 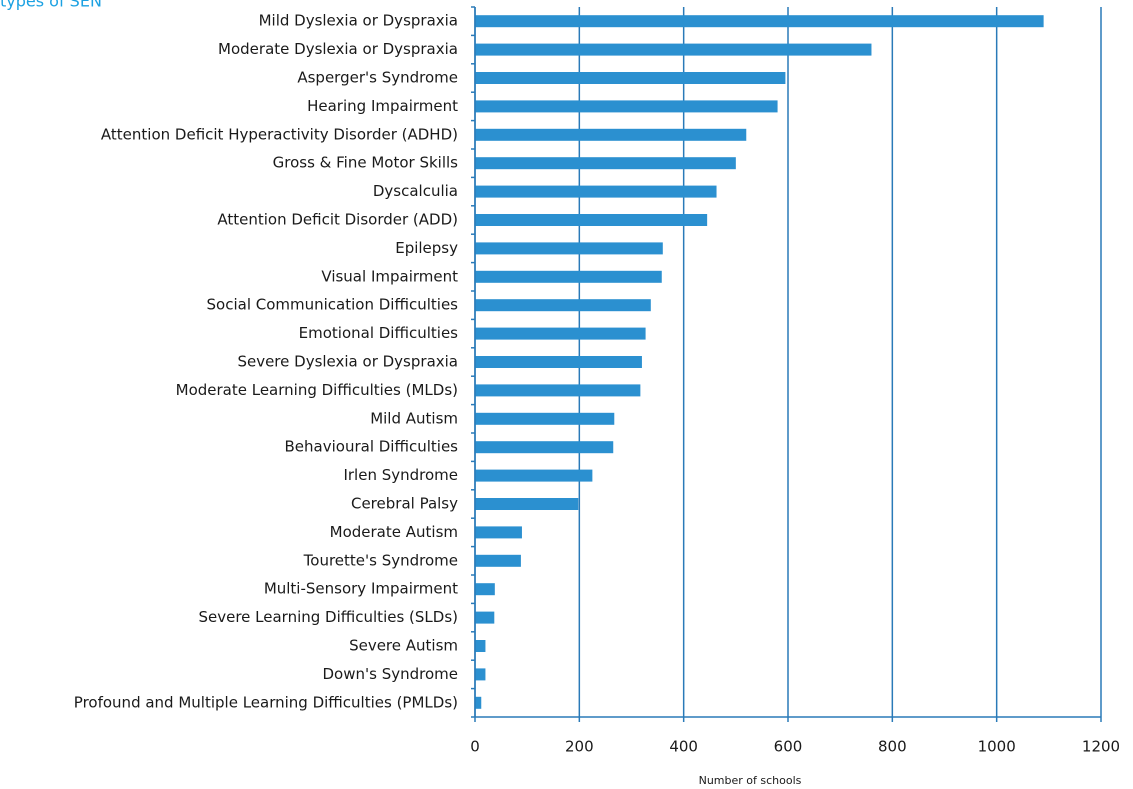 What do you see at coordinates (338, 49) in the screenshot?
I see `y-tick-label: Moderate Dyslexia or Dyspraxia` at bounding box center [338, 49].